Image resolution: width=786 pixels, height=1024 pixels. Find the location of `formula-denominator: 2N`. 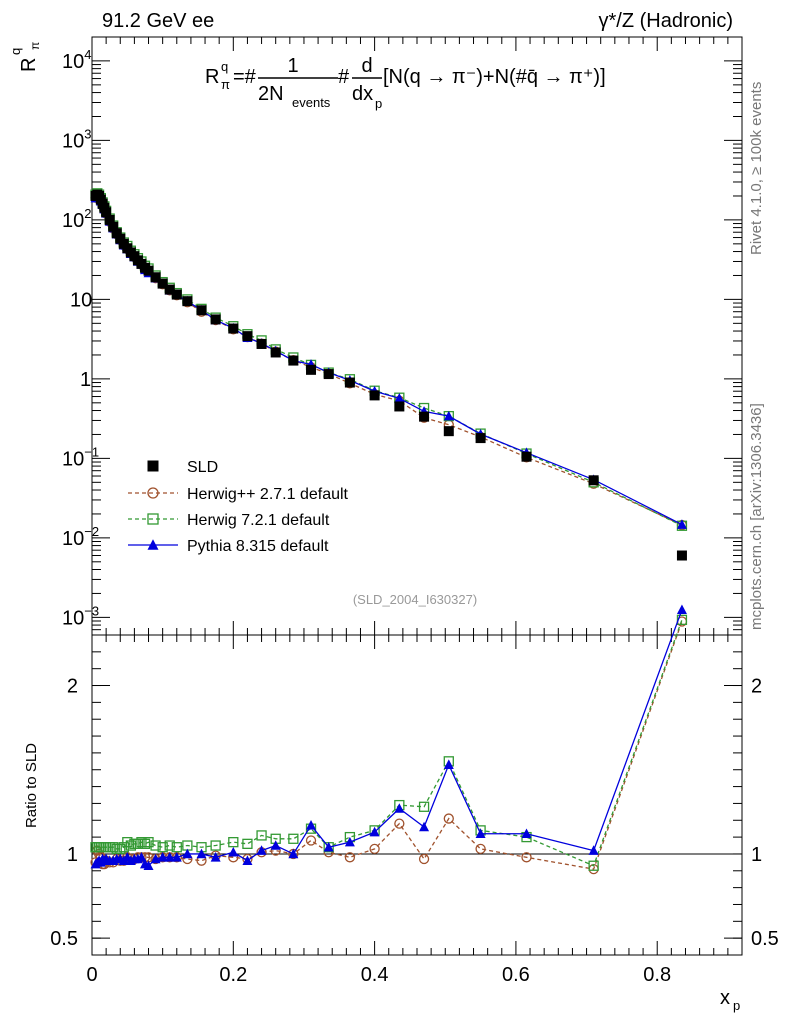

formula-denominator: 2N is located at coordinates (271, 94).